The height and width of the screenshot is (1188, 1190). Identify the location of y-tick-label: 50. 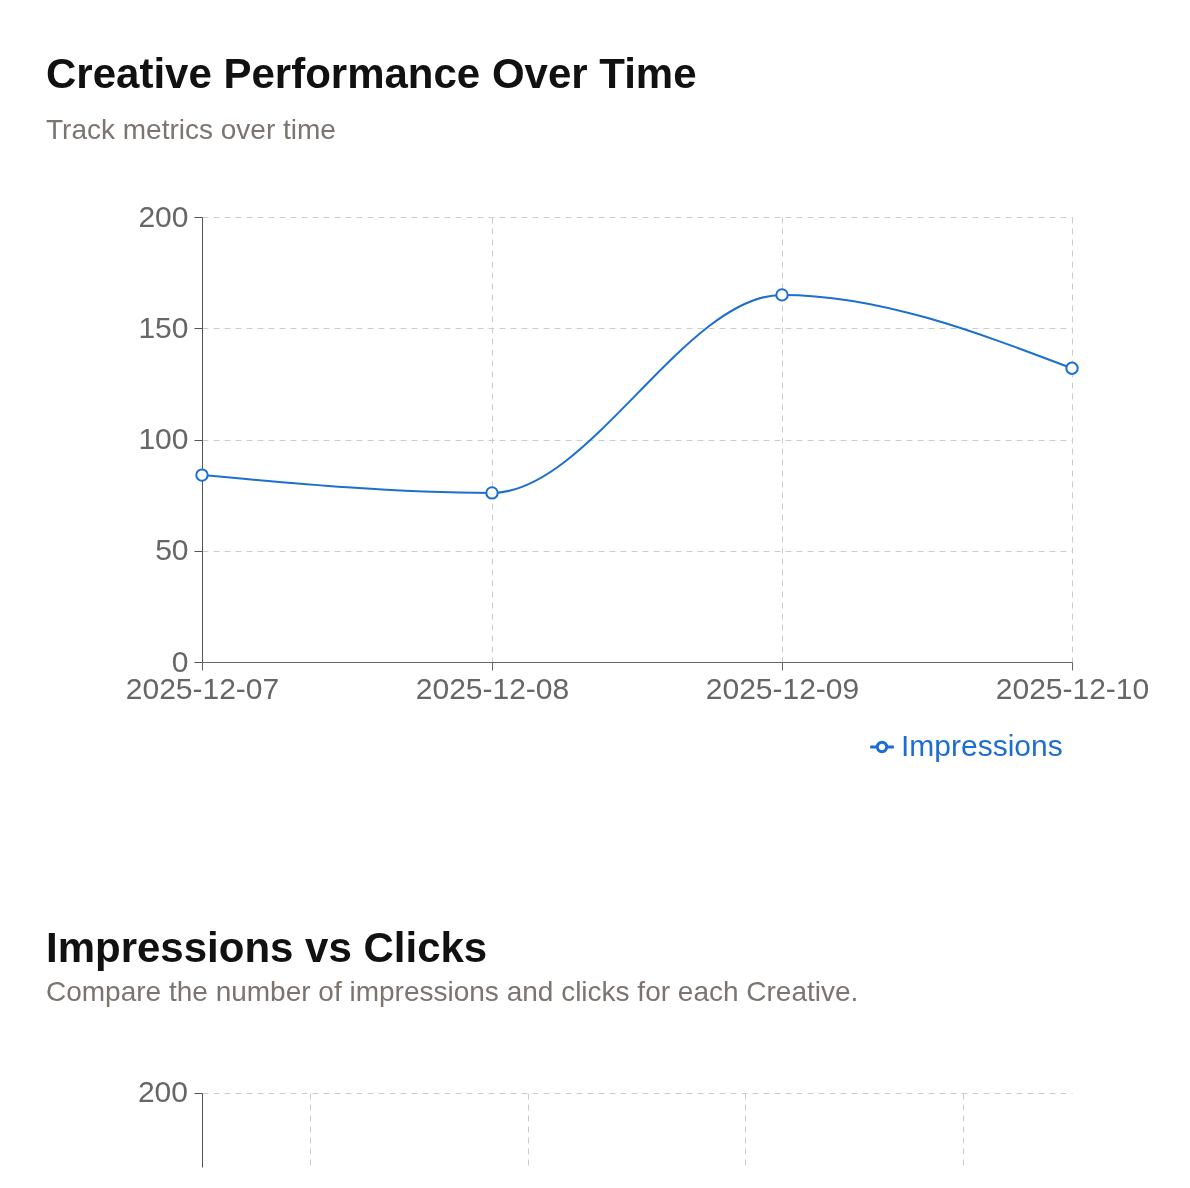
(172, 550).